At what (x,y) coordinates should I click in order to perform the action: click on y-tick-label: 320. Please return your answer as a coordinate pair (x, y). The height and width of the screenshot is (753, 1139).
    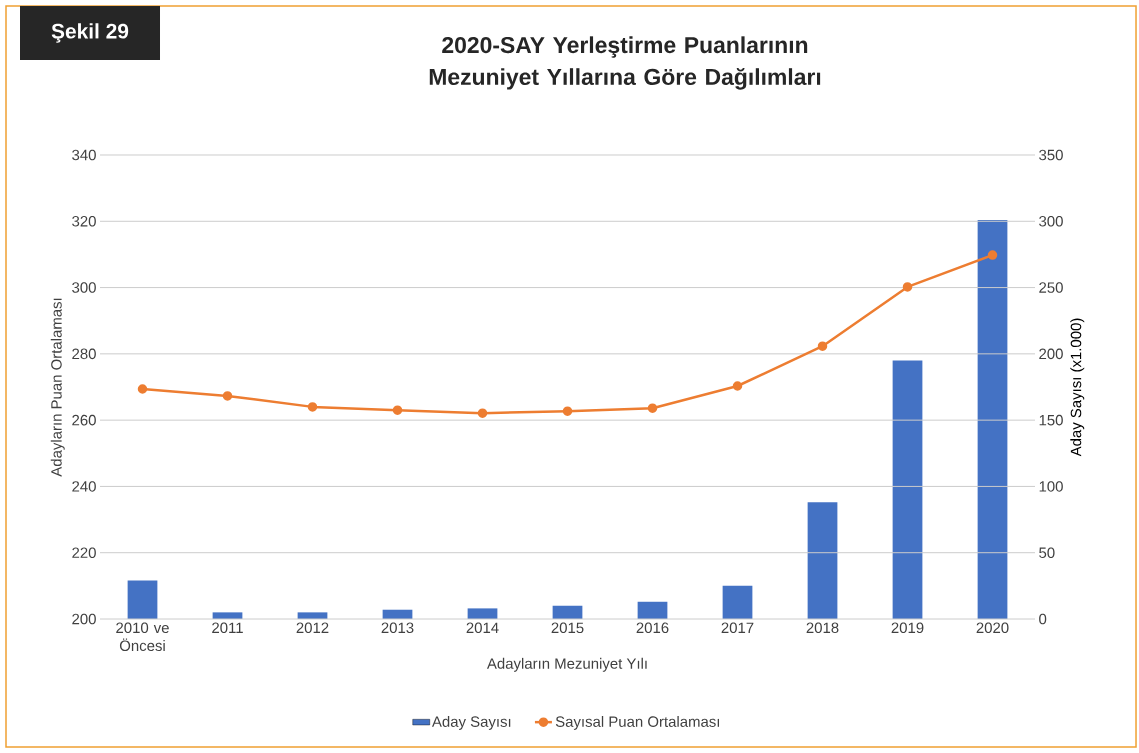
    Looking at the image, I should click on (84, 221).